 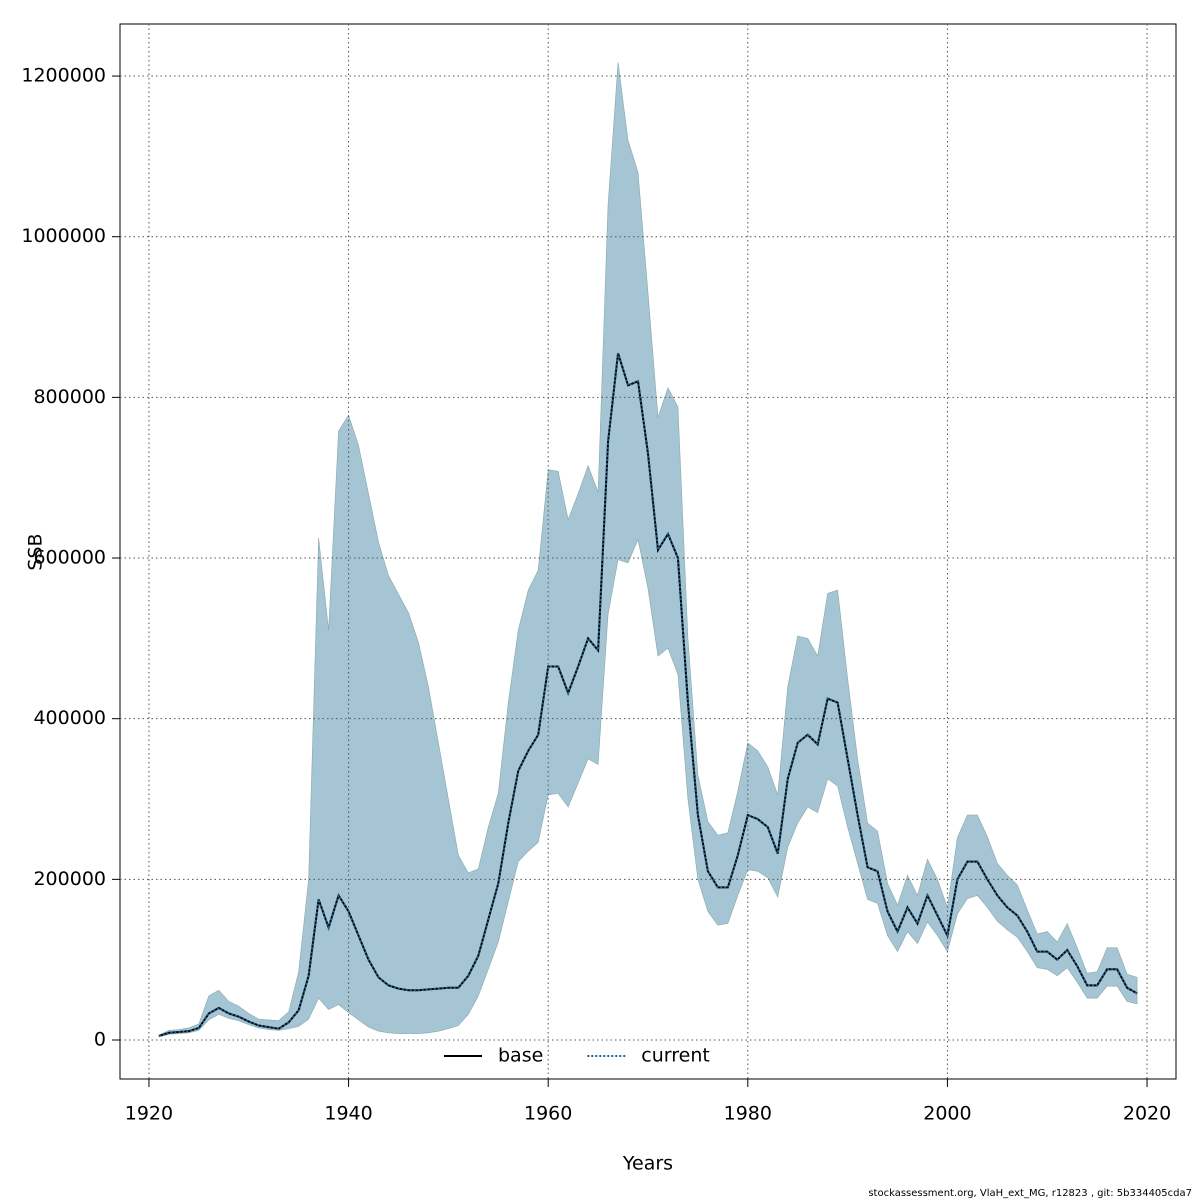 I want to click on x-tick-label: 1920, so click(x=149, y=1114).